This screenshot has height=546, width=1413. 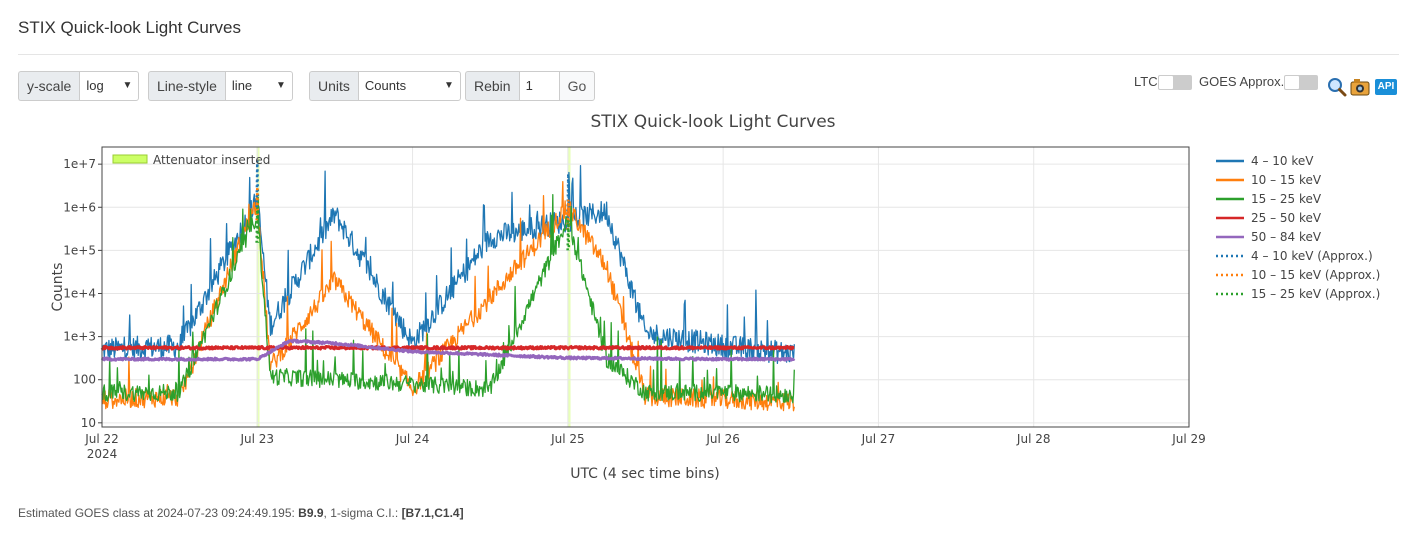 What do you see at coordinates (79, 164) in the screenshot?
I see `y-tick-label: 1e+7` at bounding box center [79, 164].